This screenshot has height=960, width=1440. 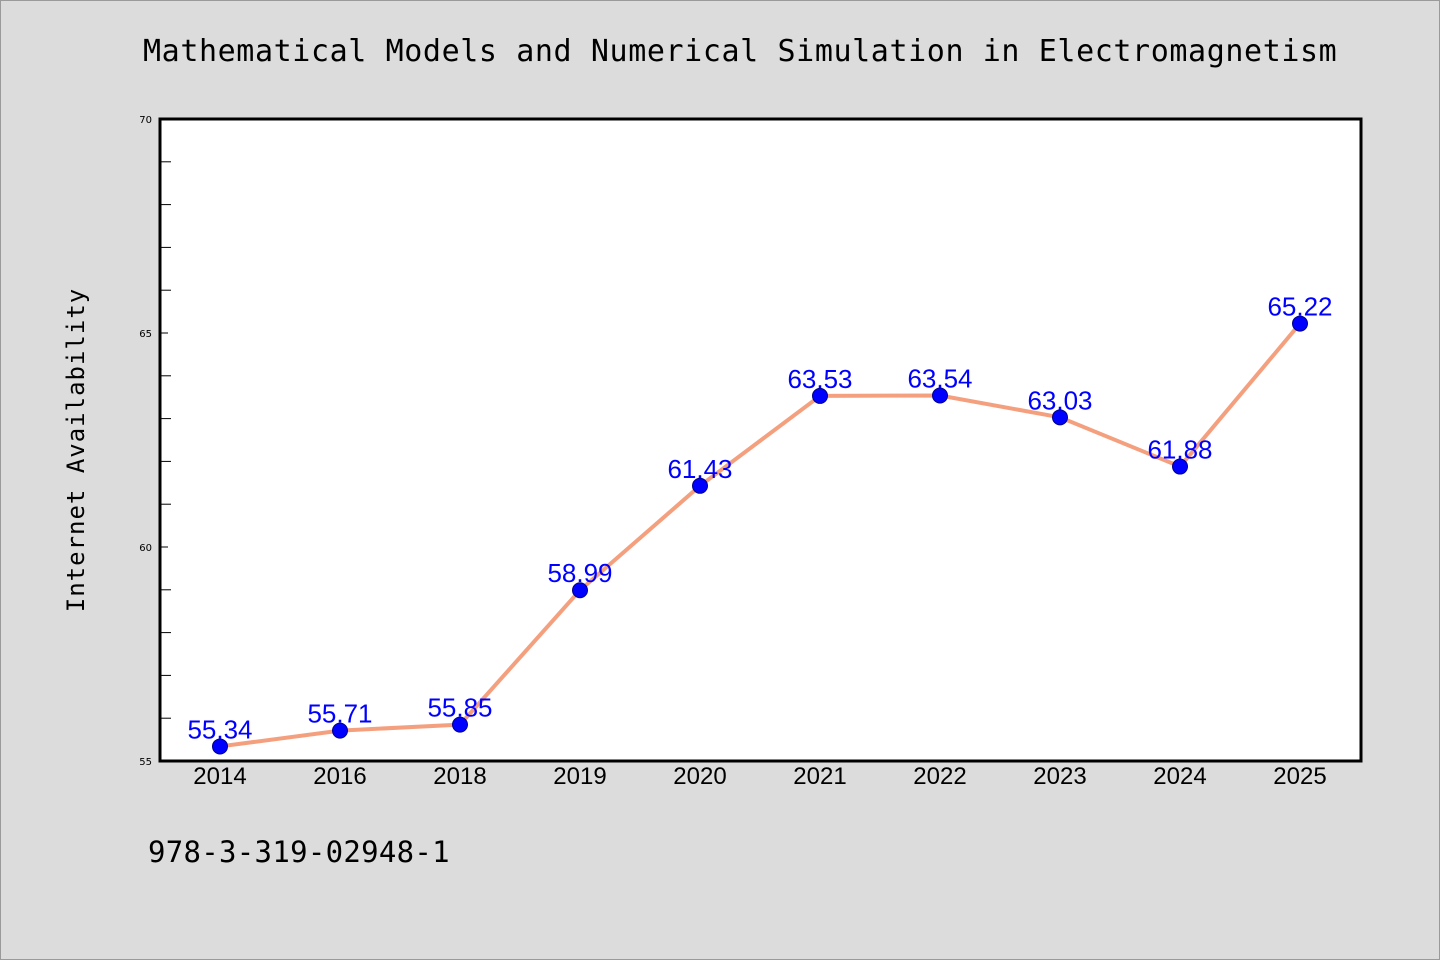 I want to click on y-tick-label: 60, so click(x=145, y=548).